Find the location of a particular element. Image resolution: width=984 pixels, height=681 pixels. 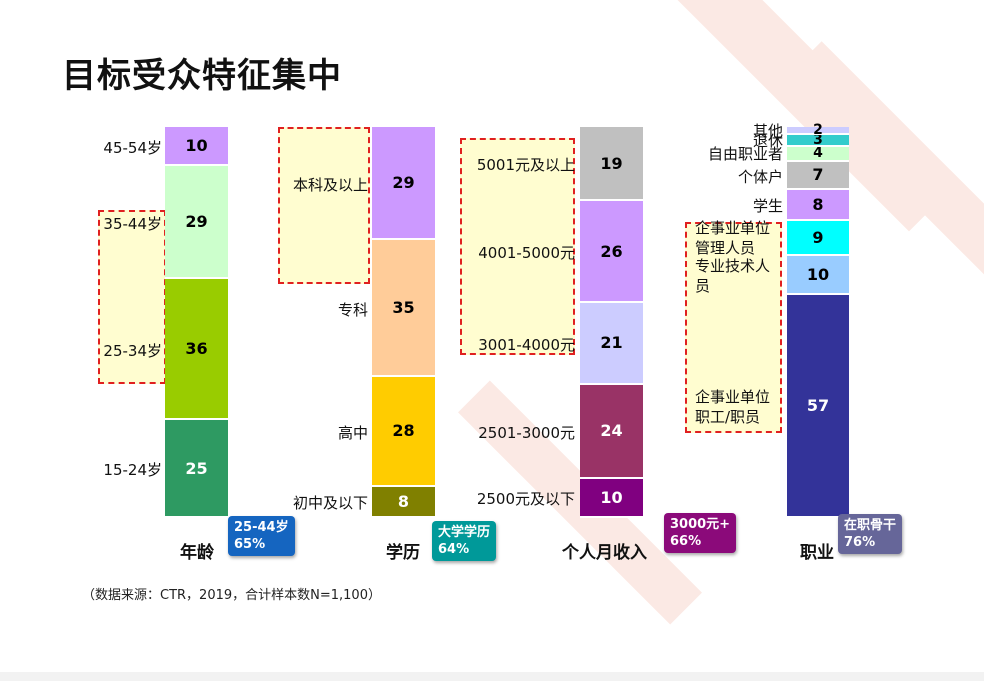

data-label: 2 is located at coordinates (818, 129).